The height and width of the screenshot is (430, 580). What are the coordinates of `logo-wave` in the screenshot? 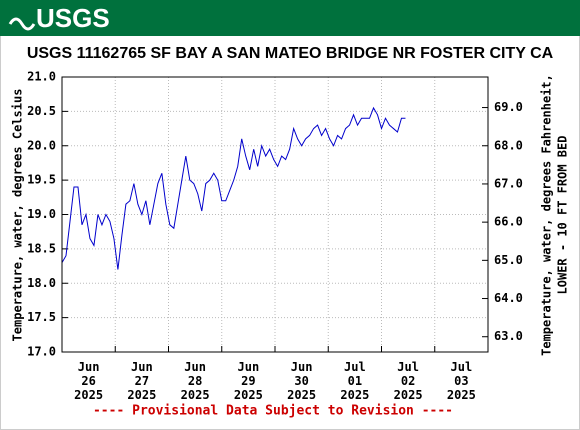 It's located at (22, 24).